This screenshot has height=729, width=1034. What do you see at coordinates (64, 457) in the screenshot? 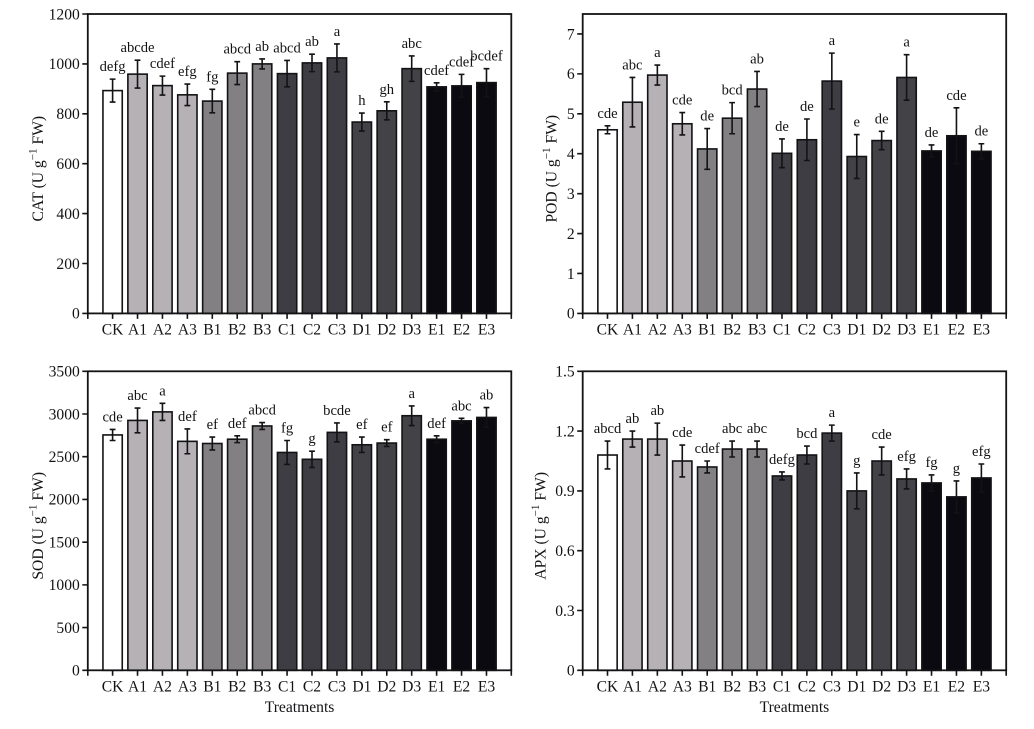
I see `svg-text: 2500` at bounding box center [64, 457].